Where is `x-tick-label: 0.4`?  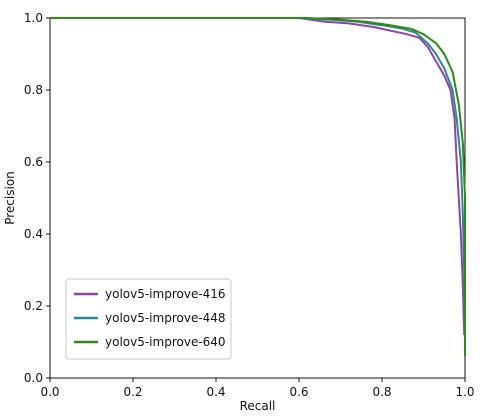
x-tick-label: 0.4 is located at coordinates (215, 392).